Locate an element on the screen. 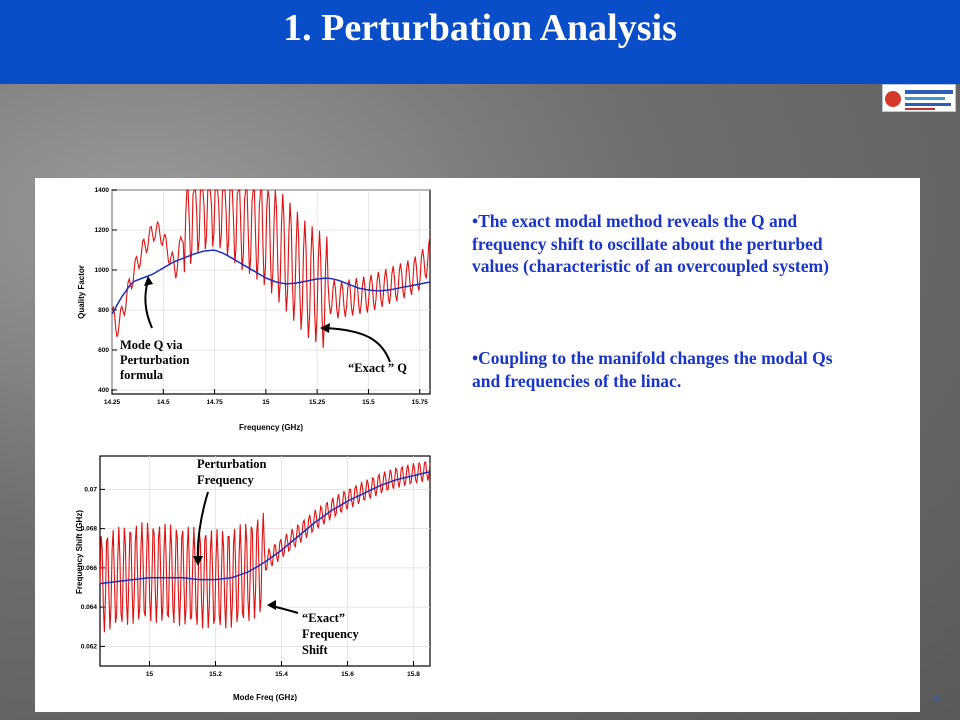  chart2-arrow is located at coordinates (202, 526).